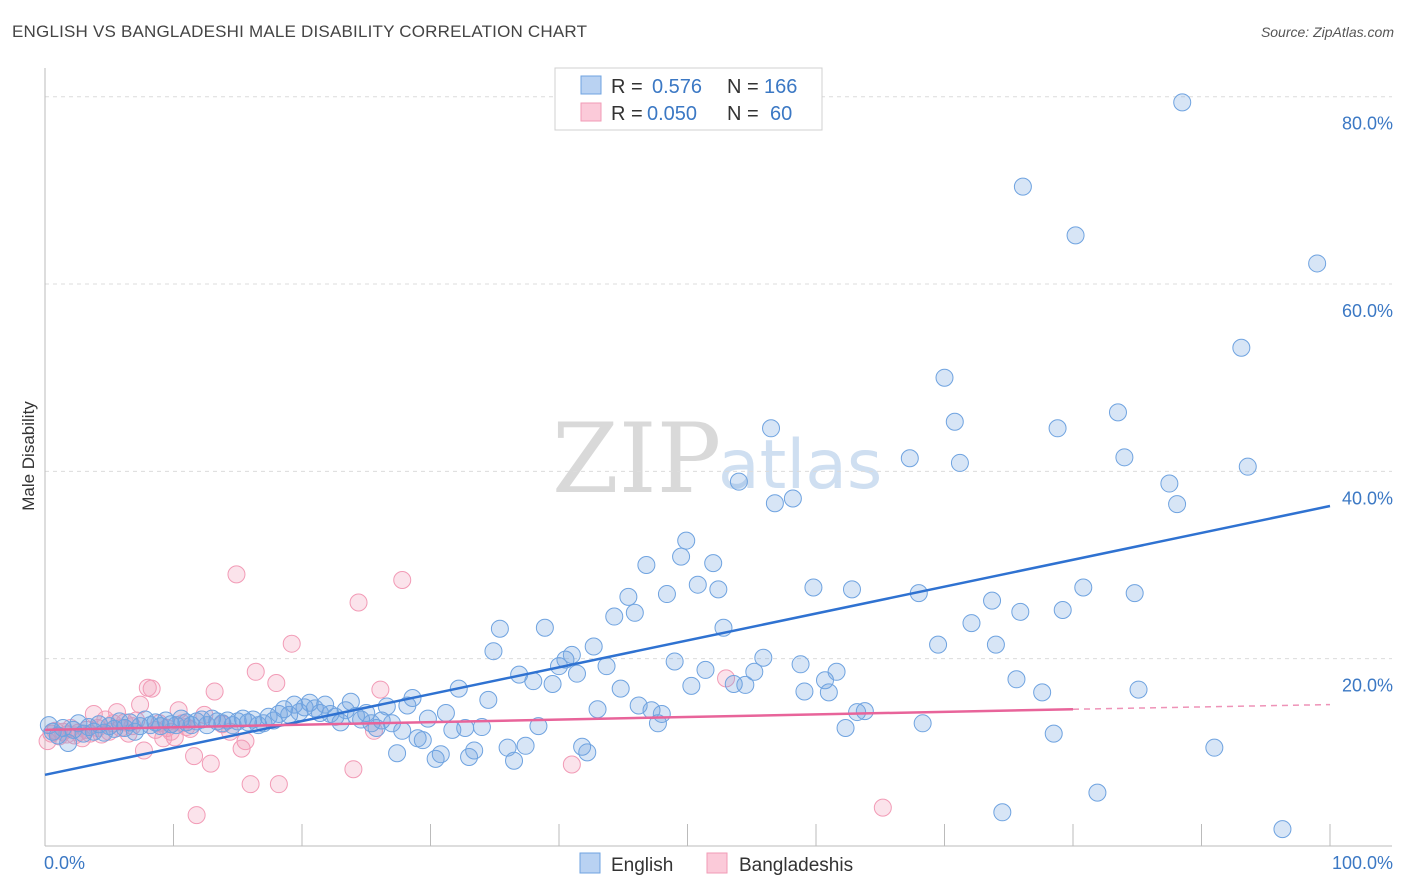 This screenshot has height=892, width=1406. I want to click on series-legend: English Bangladeshis, so click(716, 864).